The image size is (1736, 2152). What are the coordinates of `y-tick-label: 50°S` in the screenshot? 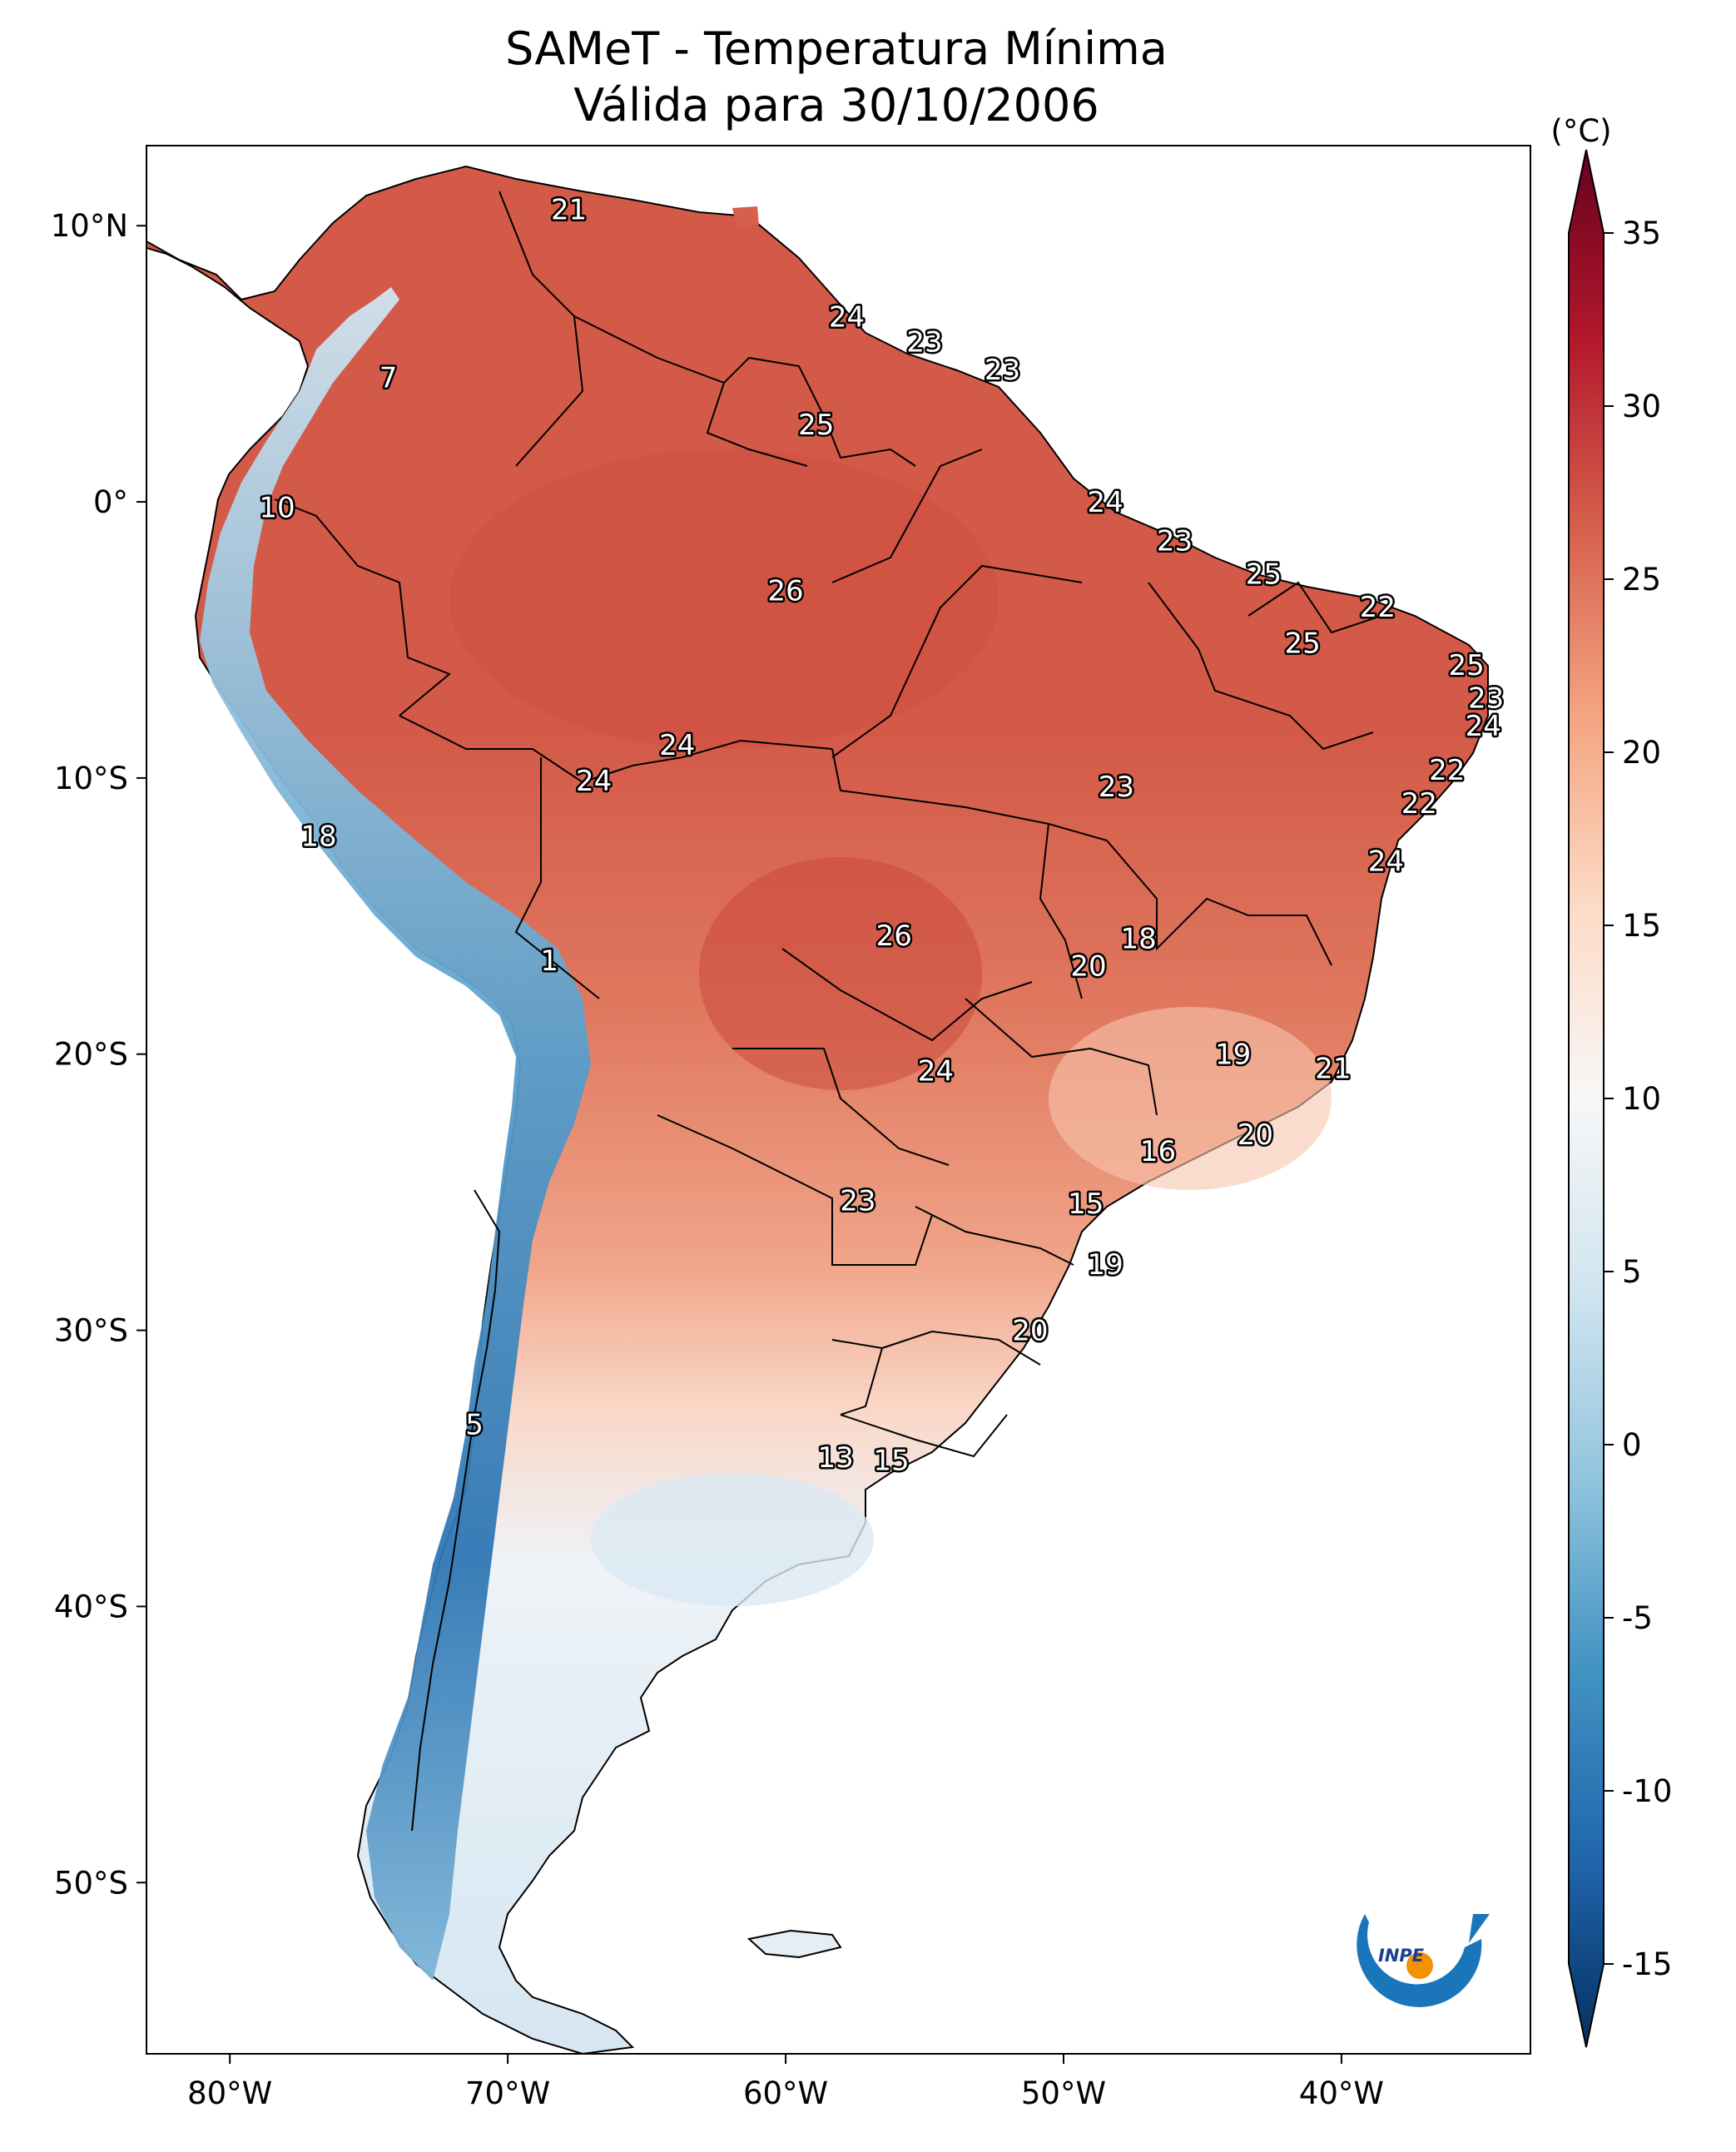 It's located at (91, 1883).